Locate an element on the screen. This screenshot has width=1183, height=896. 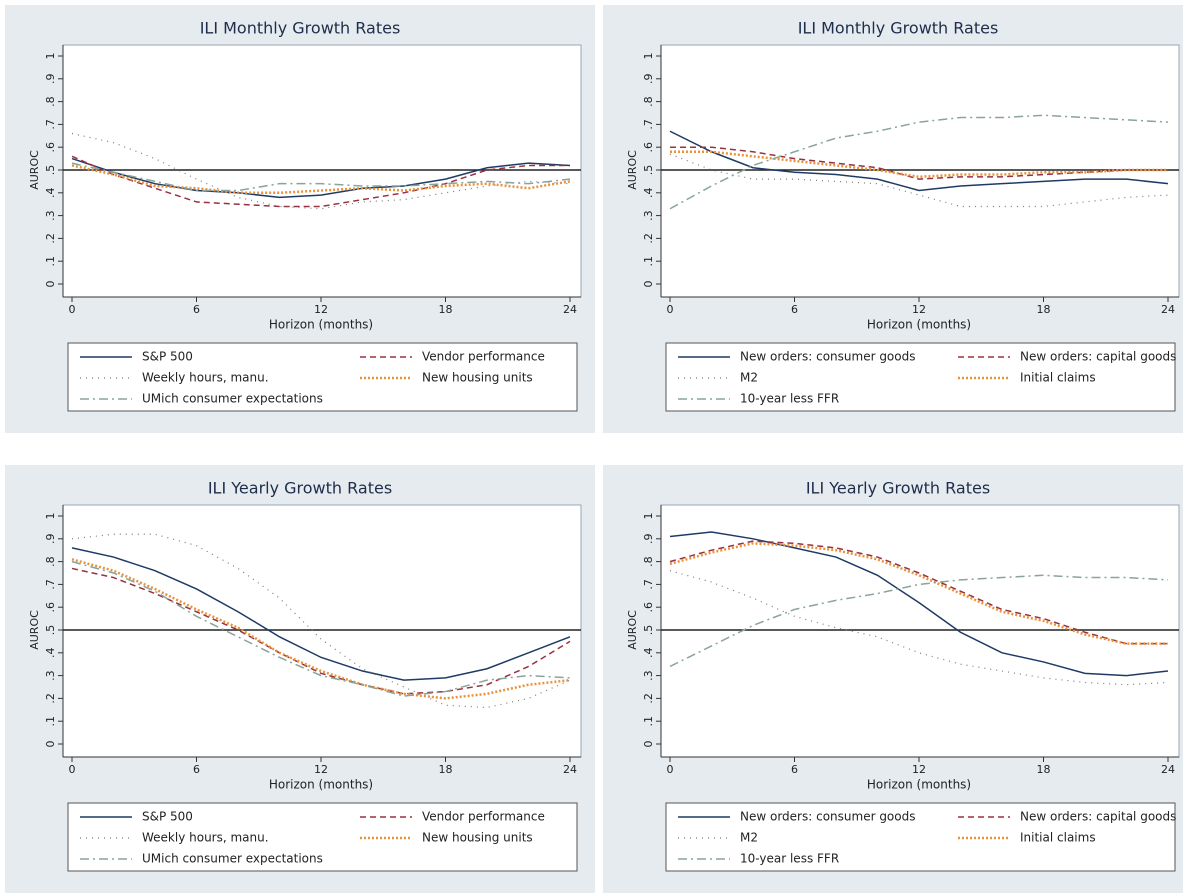
legend-label: Weekly hours, manu. is located at coordinates (205, 838).